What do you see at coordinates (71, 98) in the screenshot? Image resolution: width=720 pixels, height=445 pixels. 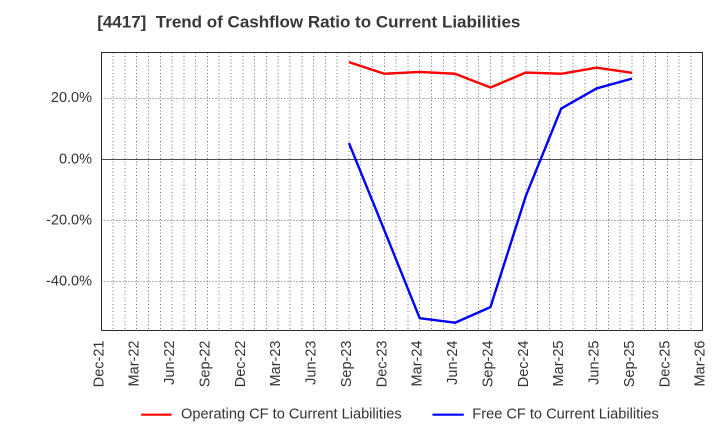 I see `svg-text: 20.0%` at bounding box center [71, 98].